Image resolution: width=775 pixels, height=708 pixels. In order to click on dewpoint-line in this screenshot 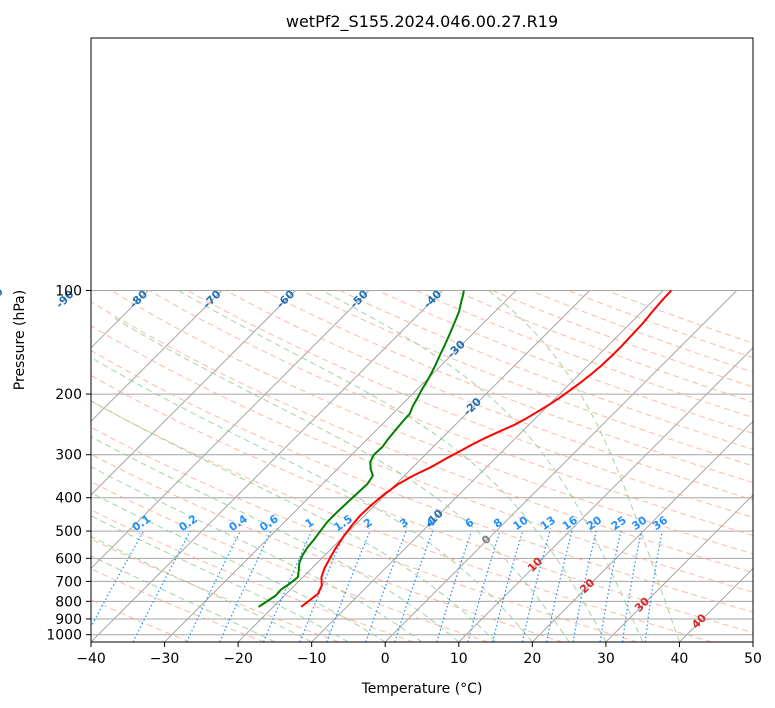, I will do `click(361, 448)`.